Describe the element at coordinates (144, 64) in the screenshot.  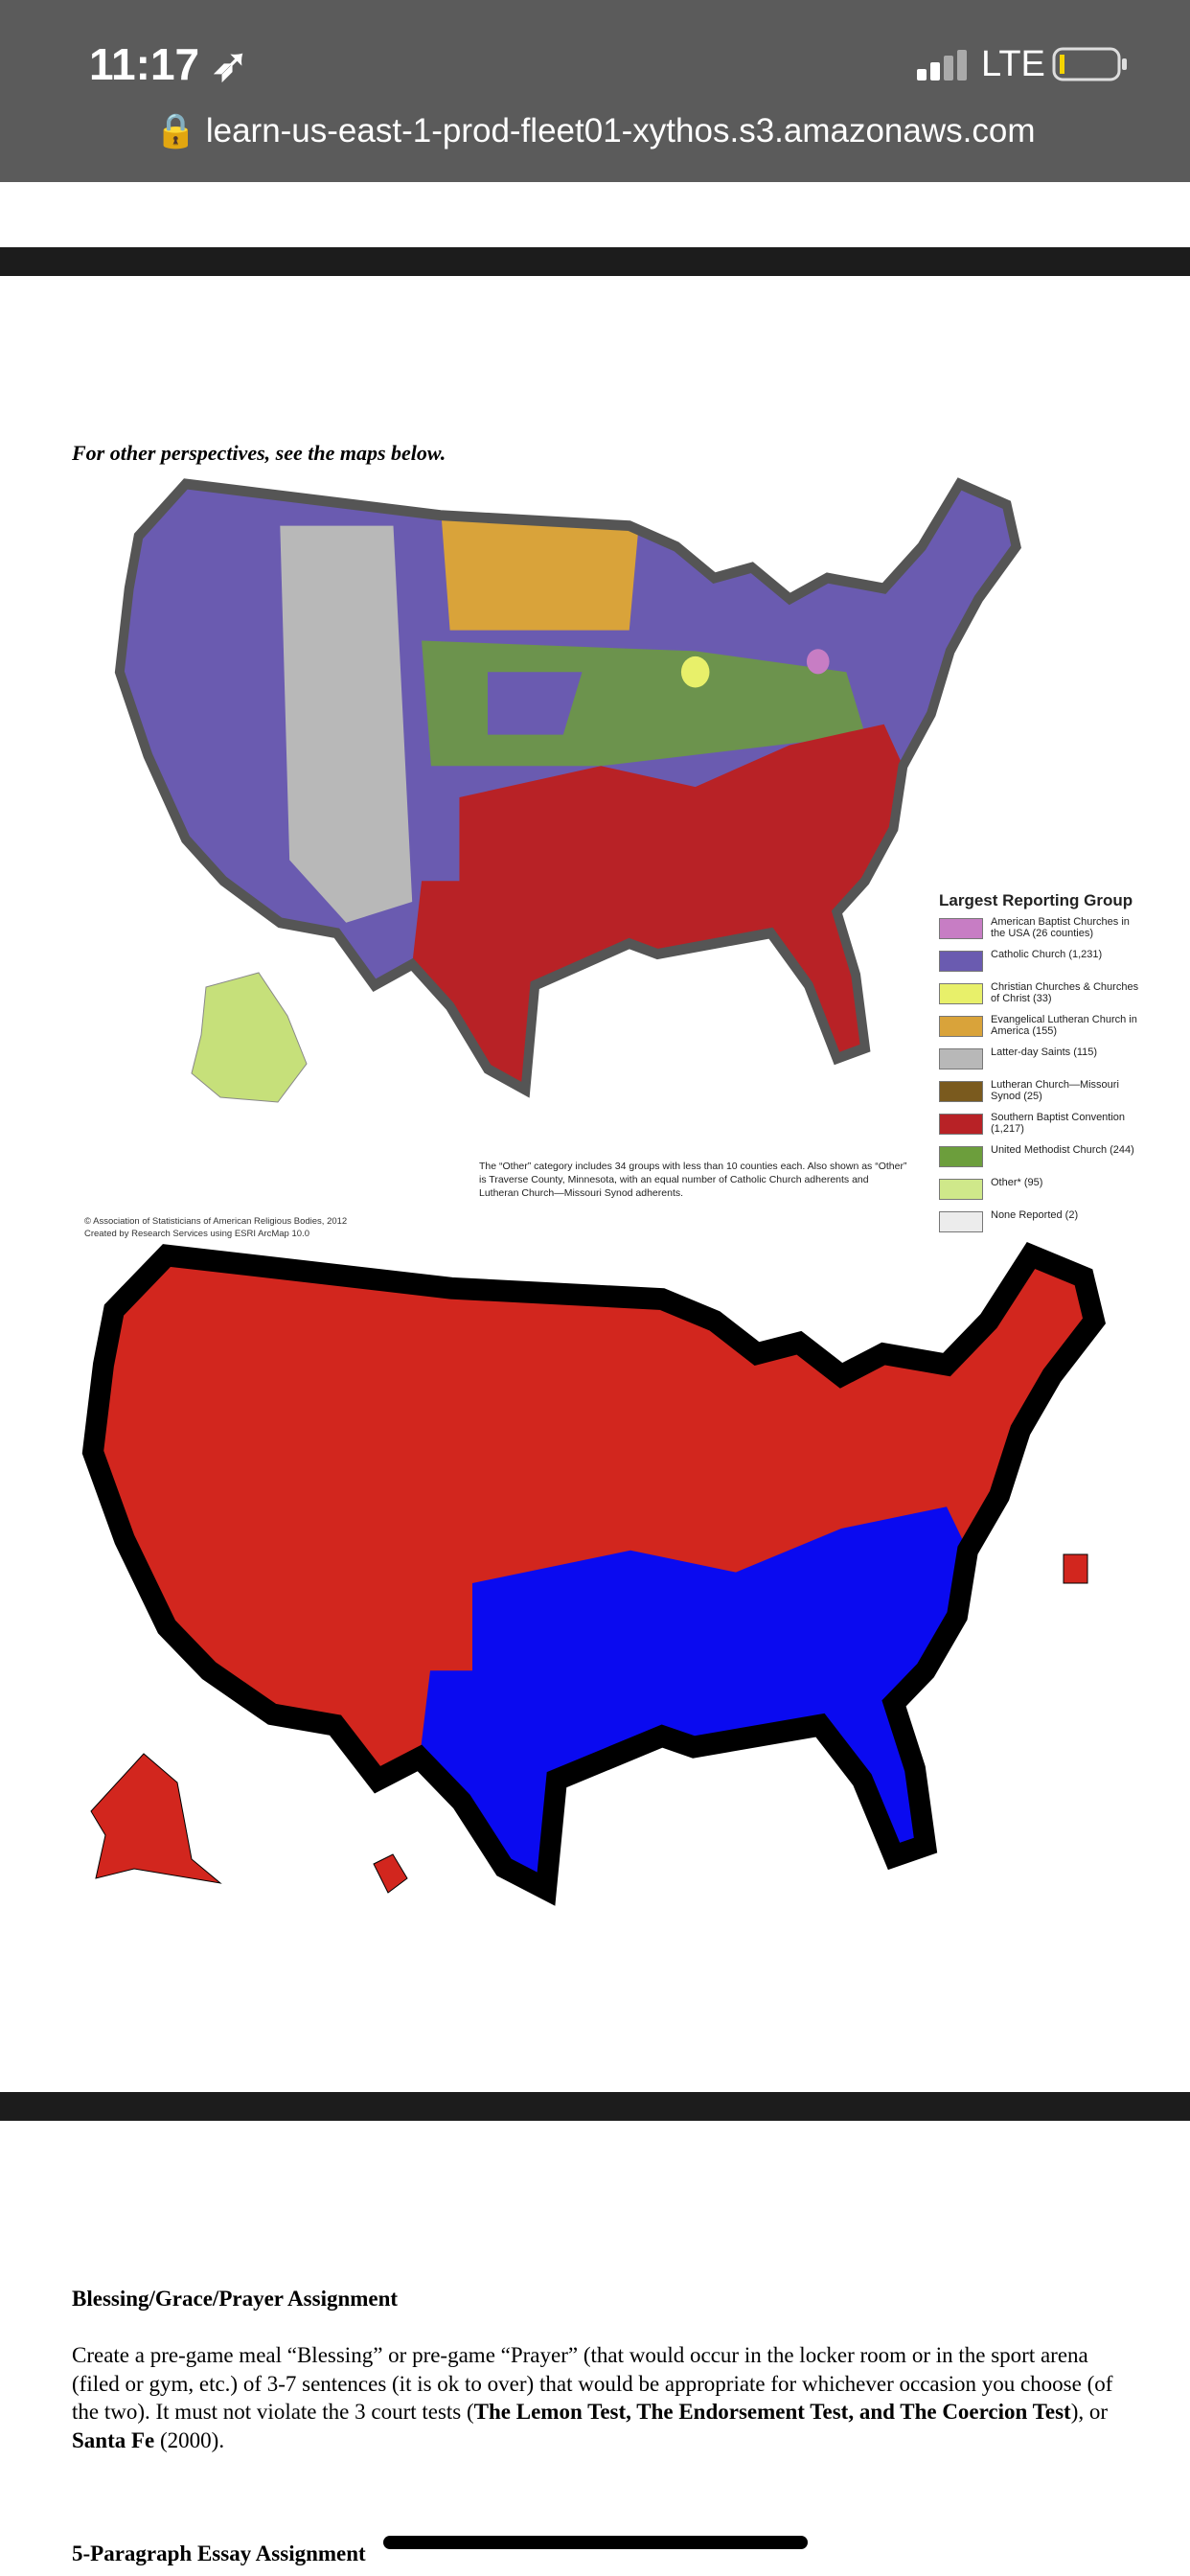
I see `time: 11:17` at that location.